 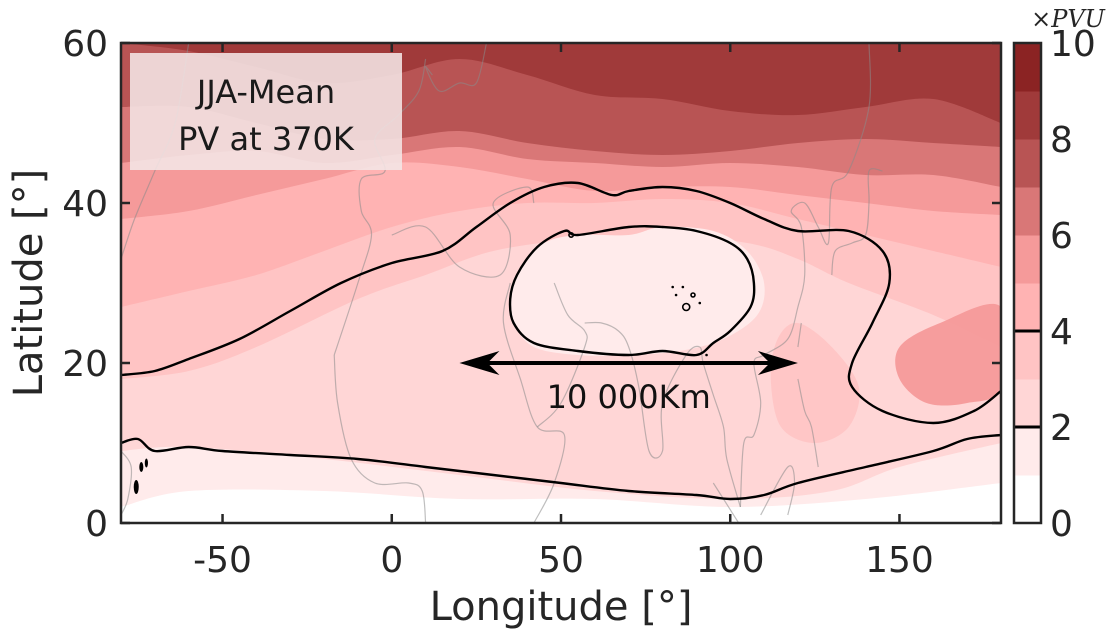 What do you see at coordinates (628, 363) in the screenshot?
I see `distance-arrow-annotation` at bounding box center [628, 363].